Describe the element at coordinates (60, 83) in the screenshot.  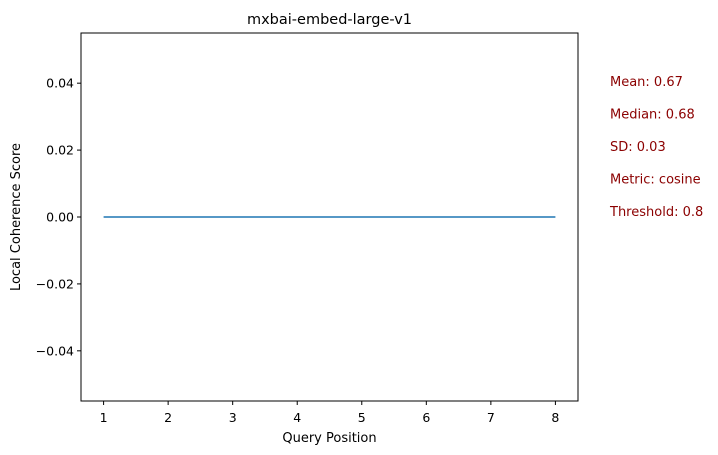
I see `y-tick-label: 0.04` at that location.